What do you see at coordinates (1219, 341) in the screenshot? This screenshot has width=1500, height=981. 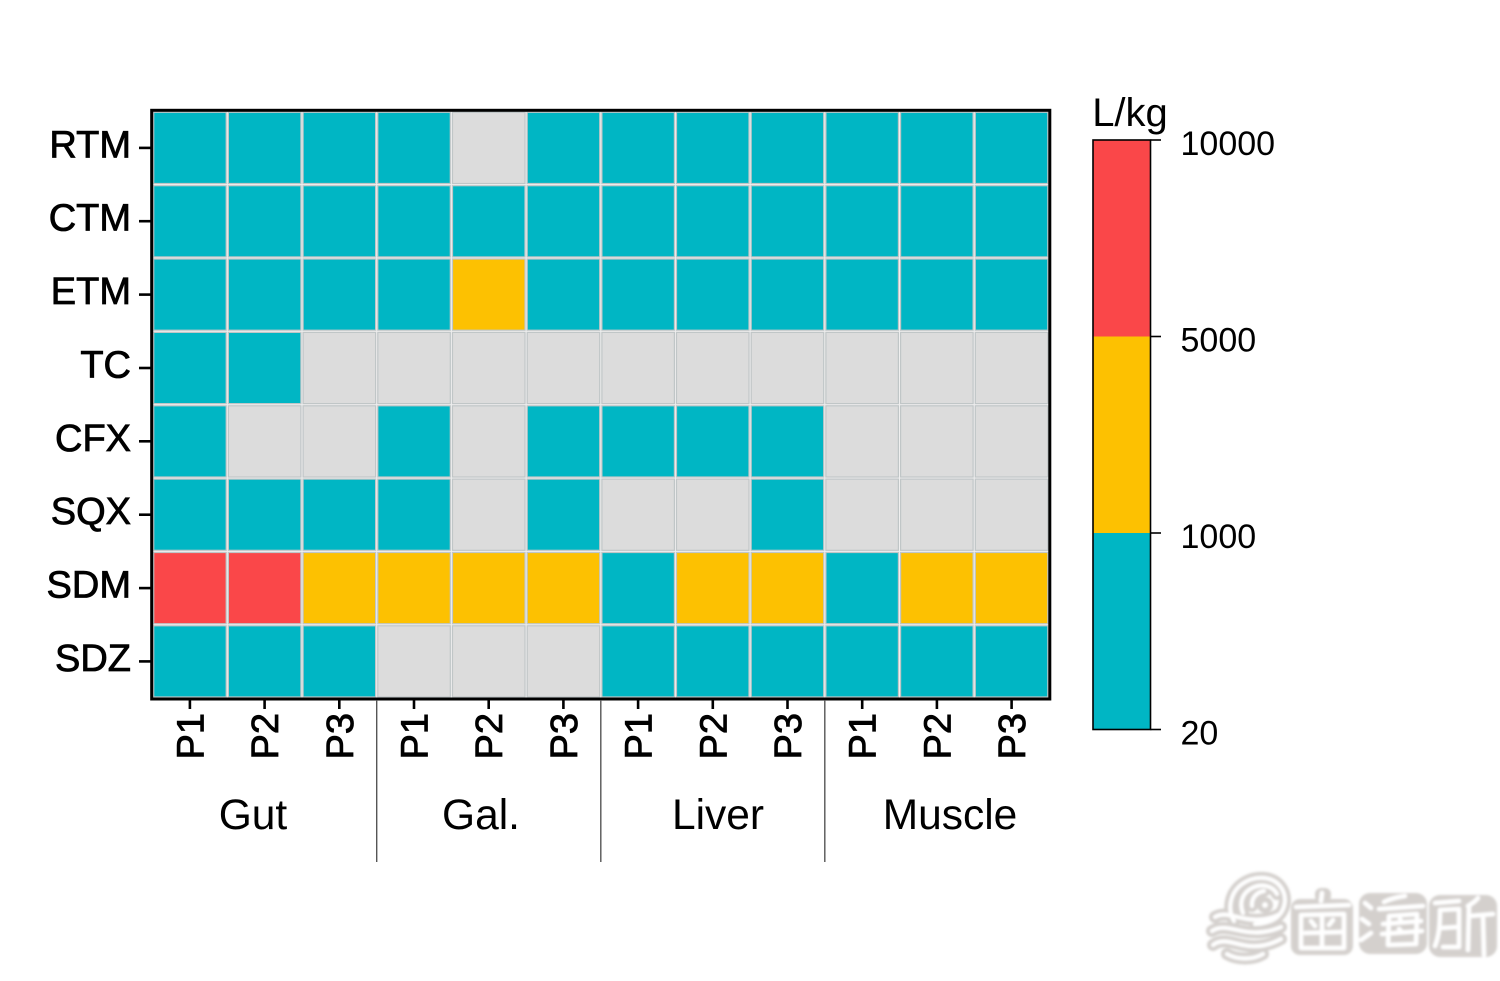 I see `svg-text: 5000` at bounding box center [1219, 341].